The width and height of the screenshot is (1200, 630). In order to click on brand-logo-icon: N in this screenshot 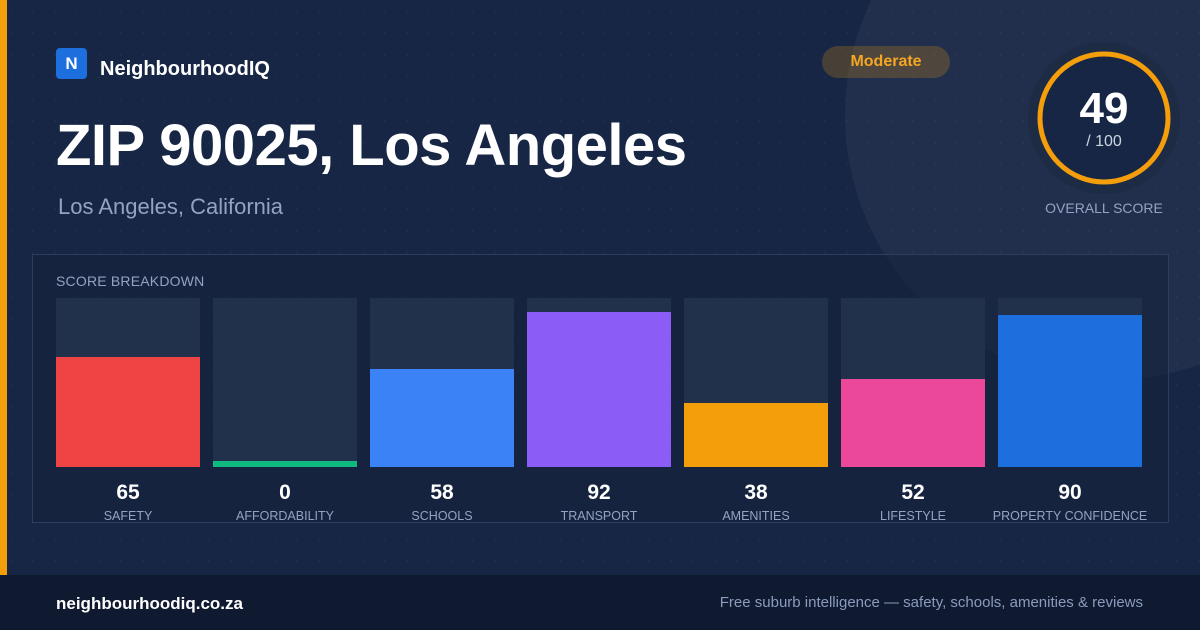, I will do `click(71, 63)`.